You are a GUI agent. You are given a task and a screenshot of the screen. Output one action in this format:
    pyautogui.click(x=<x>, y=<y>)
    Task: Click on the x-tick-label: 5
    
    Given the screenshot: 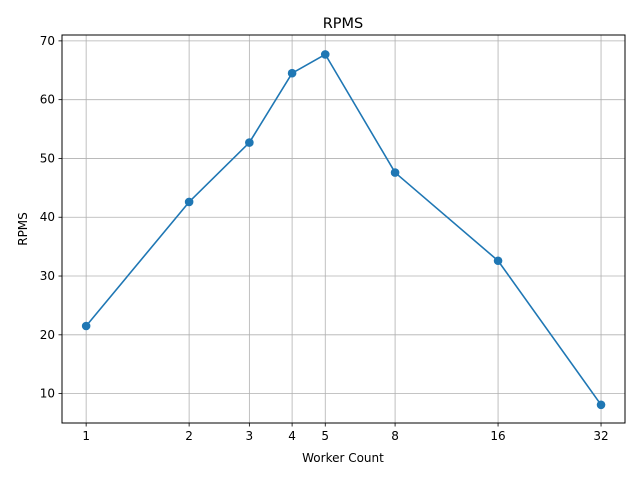 What is the action you would take?
    pyautogui.click(x=325, y=436)
    